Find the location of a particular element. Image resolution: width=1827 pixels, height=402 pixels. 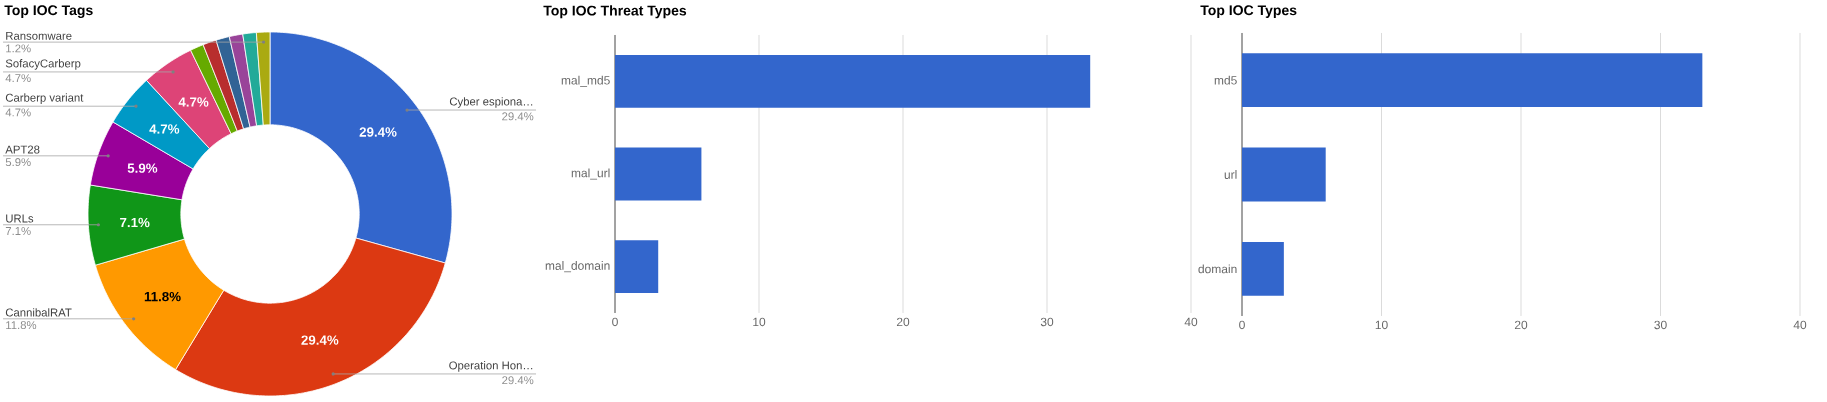

data-label: 1.2% is located at coordinates (18, 48).